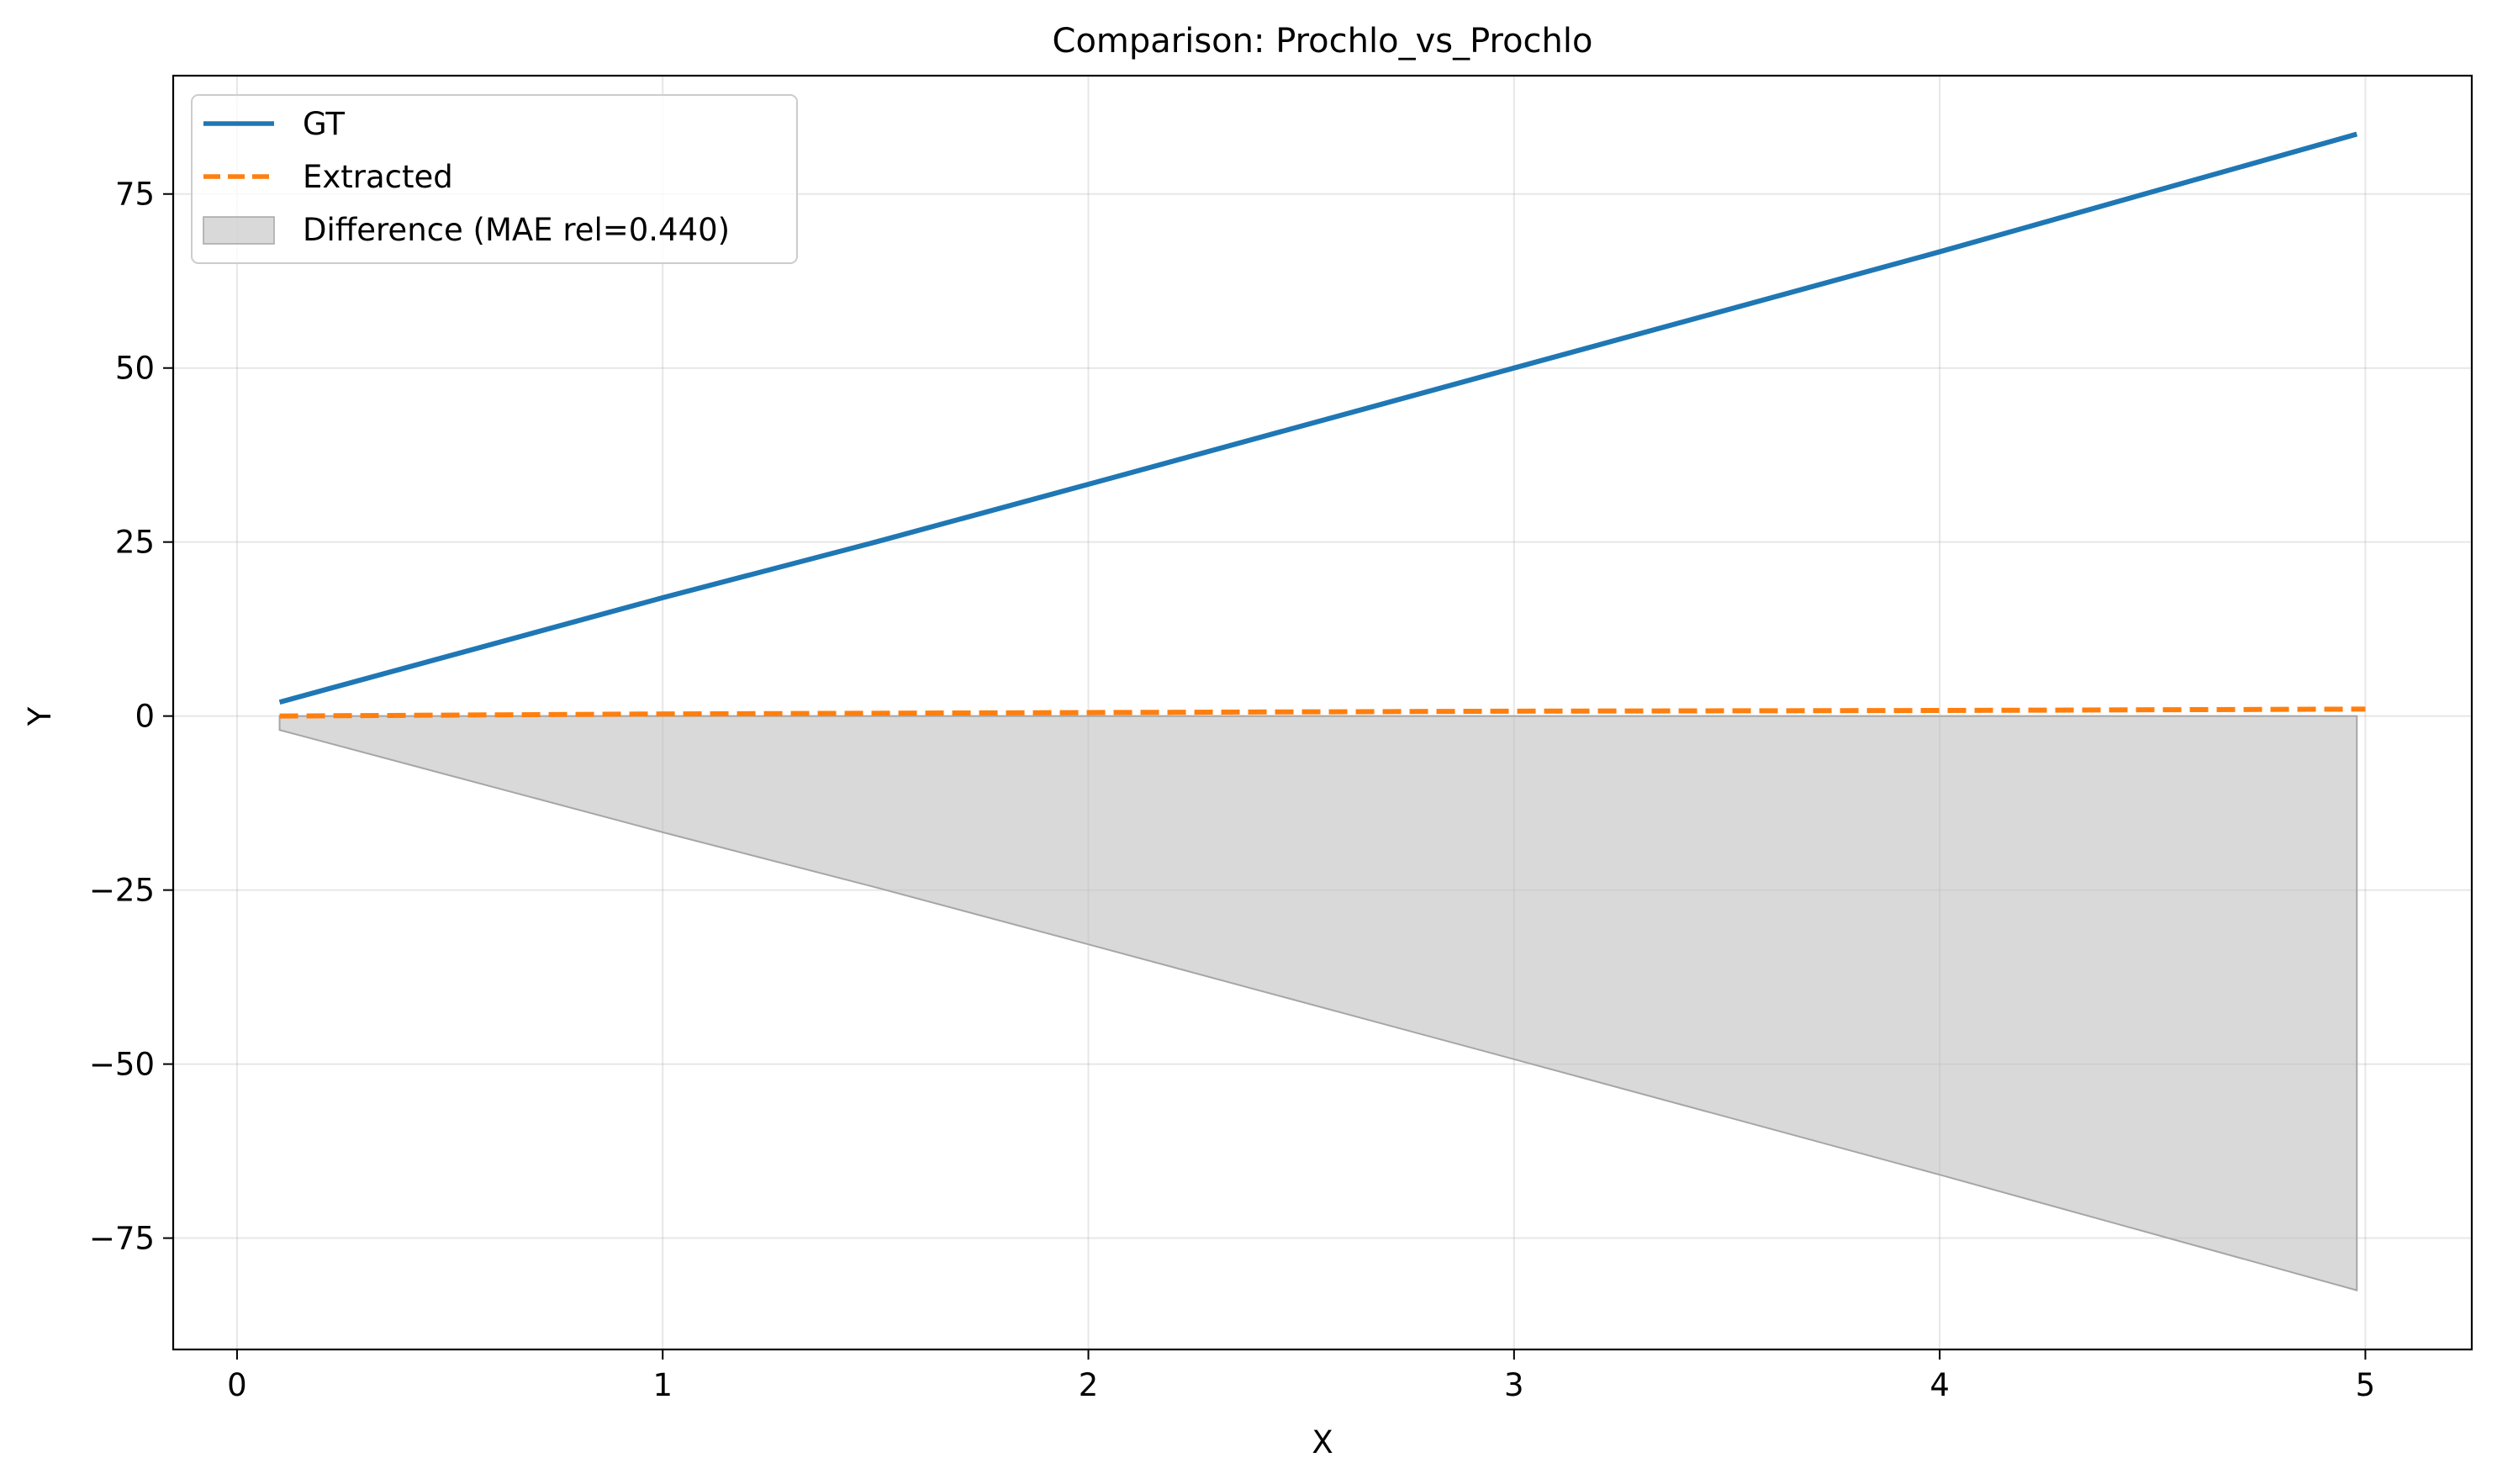 The width and height of the screenshot is (2497, 1484). What do you see at coordinates (135, 195) in the screenshot?
I see `y-tick-label: 75` at bounding box center [135, 195].